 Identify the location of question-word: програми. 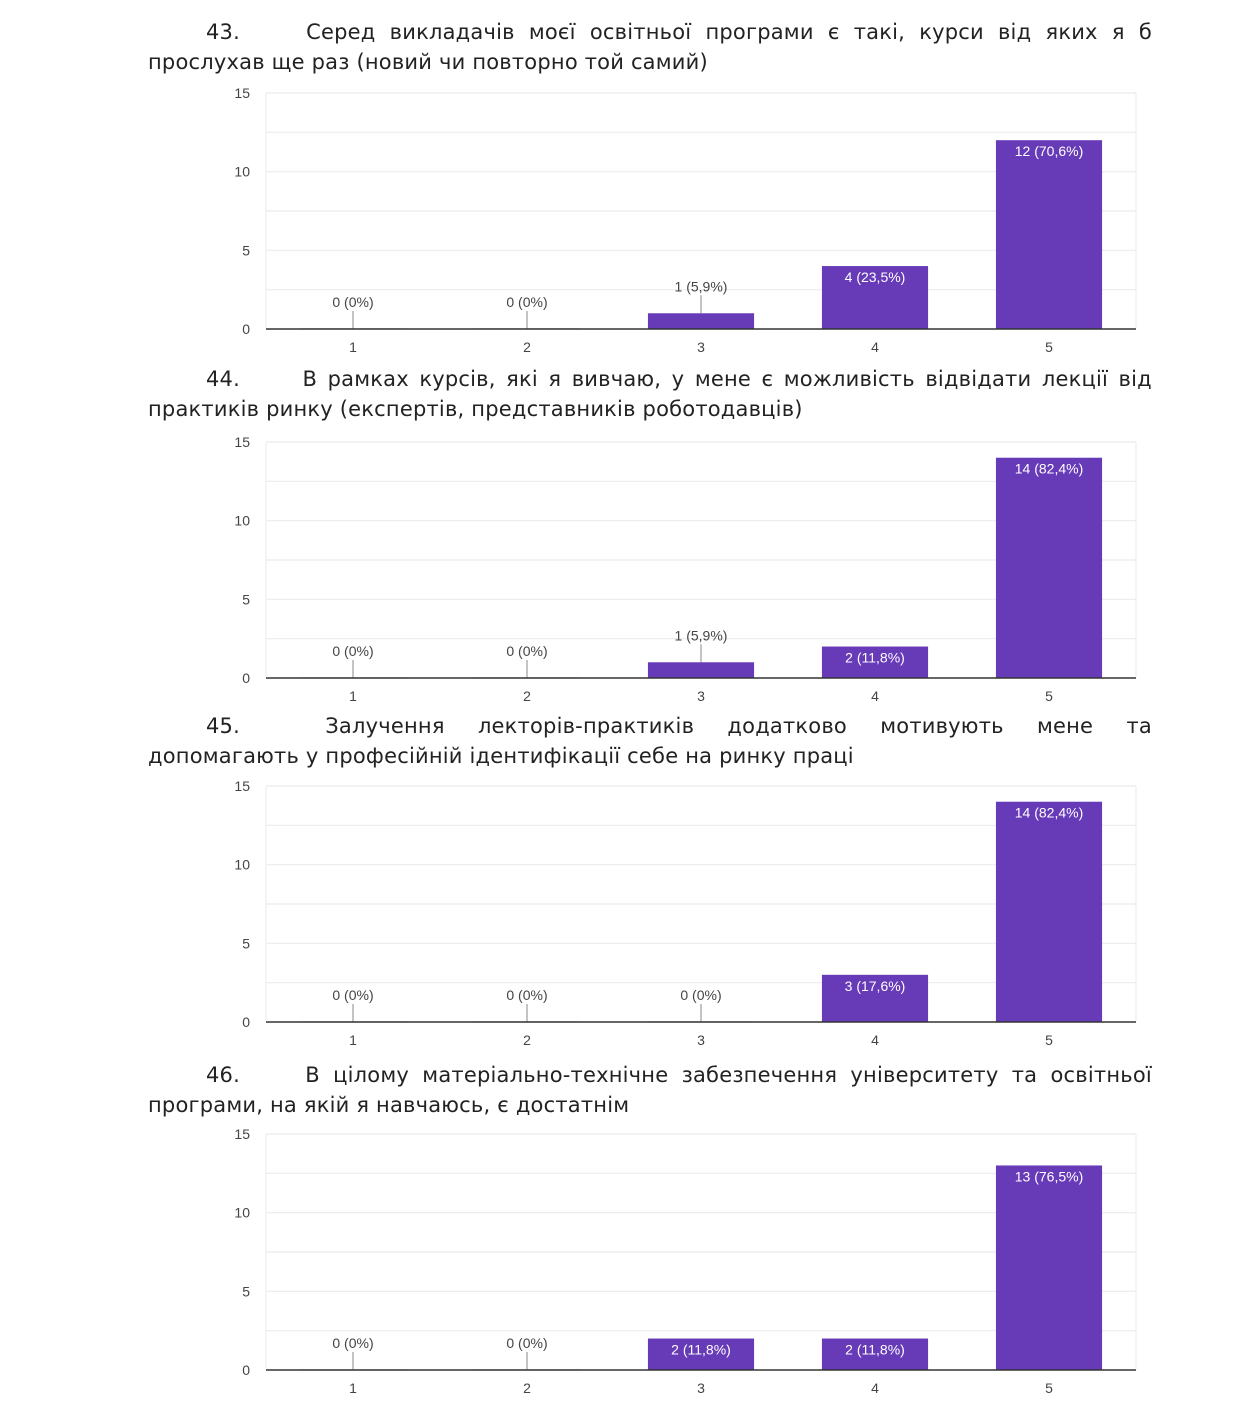
(759, 32).